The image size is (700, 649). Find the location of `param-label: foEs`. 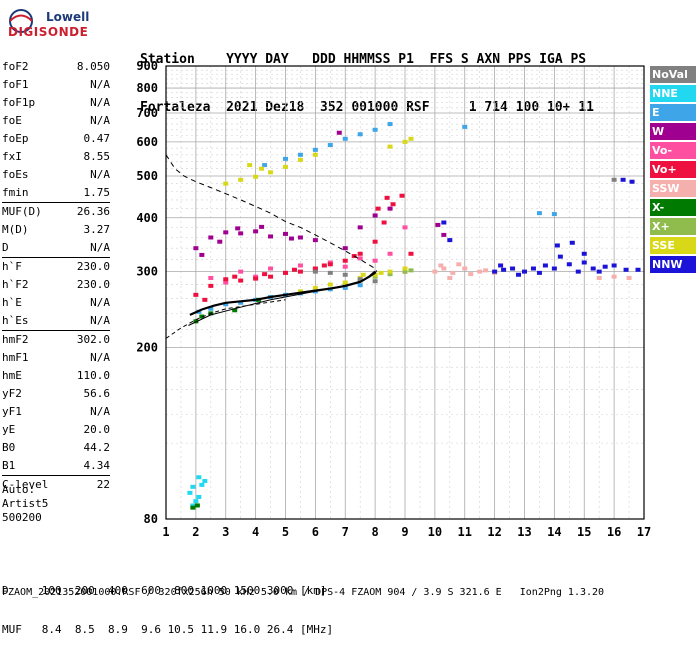

param-label: foEs is located at coordinates (15, 174).